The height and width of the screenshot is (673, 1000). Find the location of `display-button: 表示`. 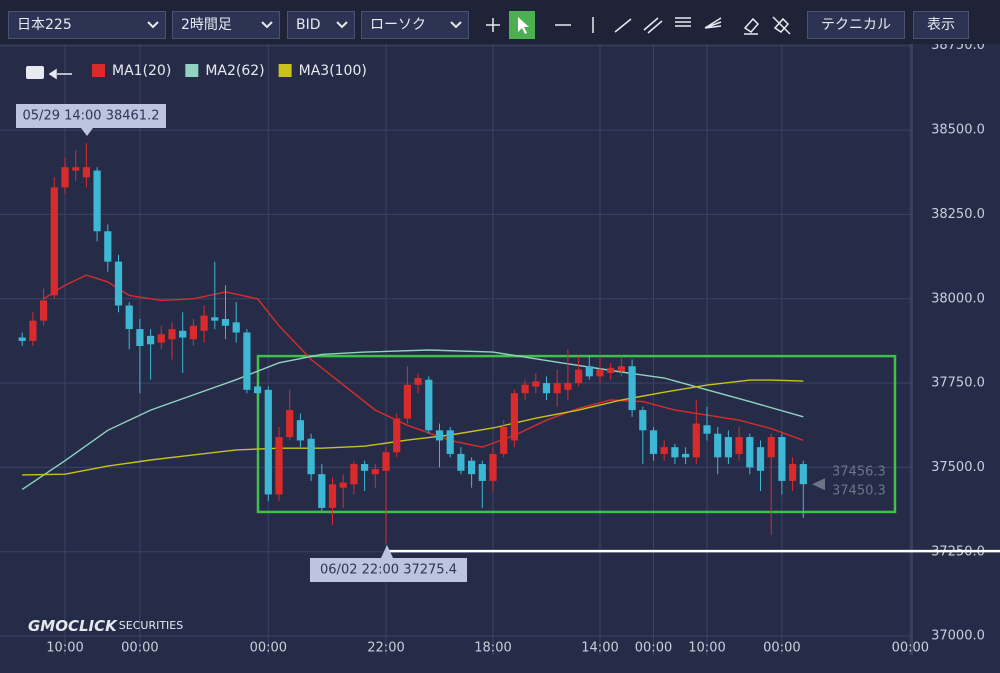

display-button: 表示 is located at coordinates (941, 25).